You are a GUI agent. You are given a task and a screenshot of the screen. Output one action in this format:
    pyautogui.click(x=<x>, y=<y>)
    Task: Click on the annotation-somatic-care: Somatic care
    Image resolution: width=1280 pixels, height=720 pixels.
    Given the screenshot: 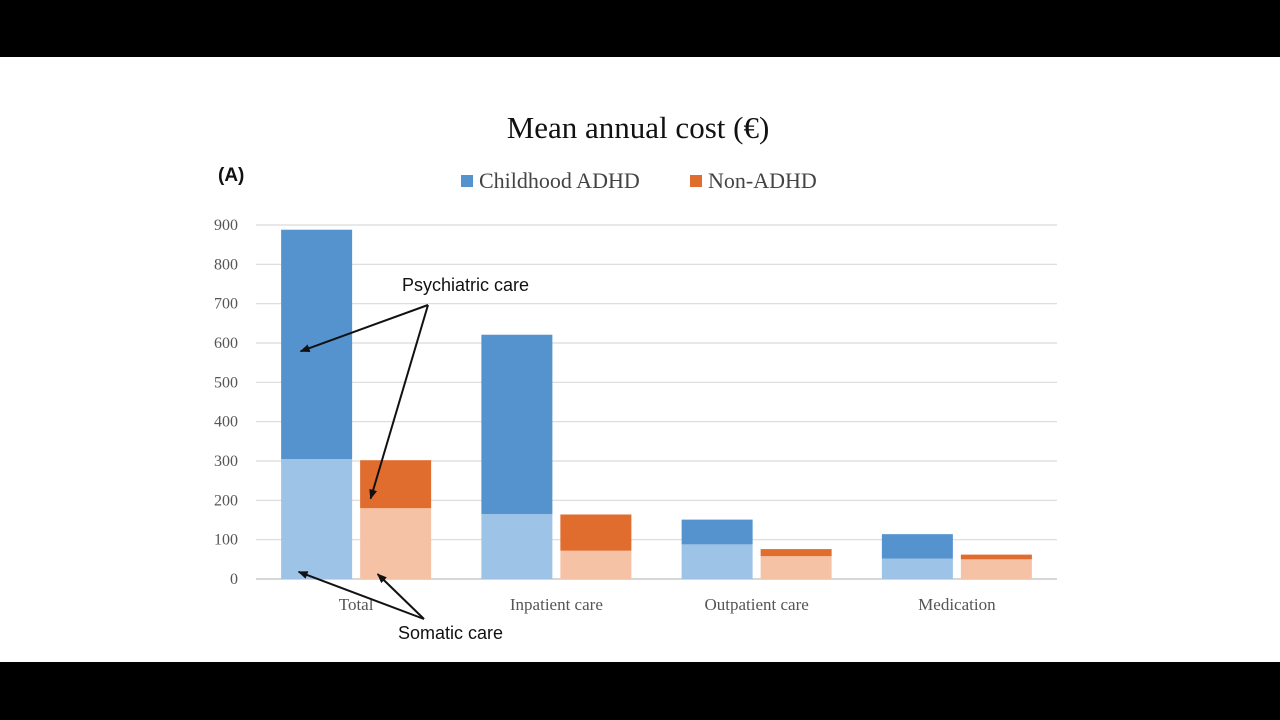 What is the action you would take?
    pyautogui.click(x=450, y=633)
    